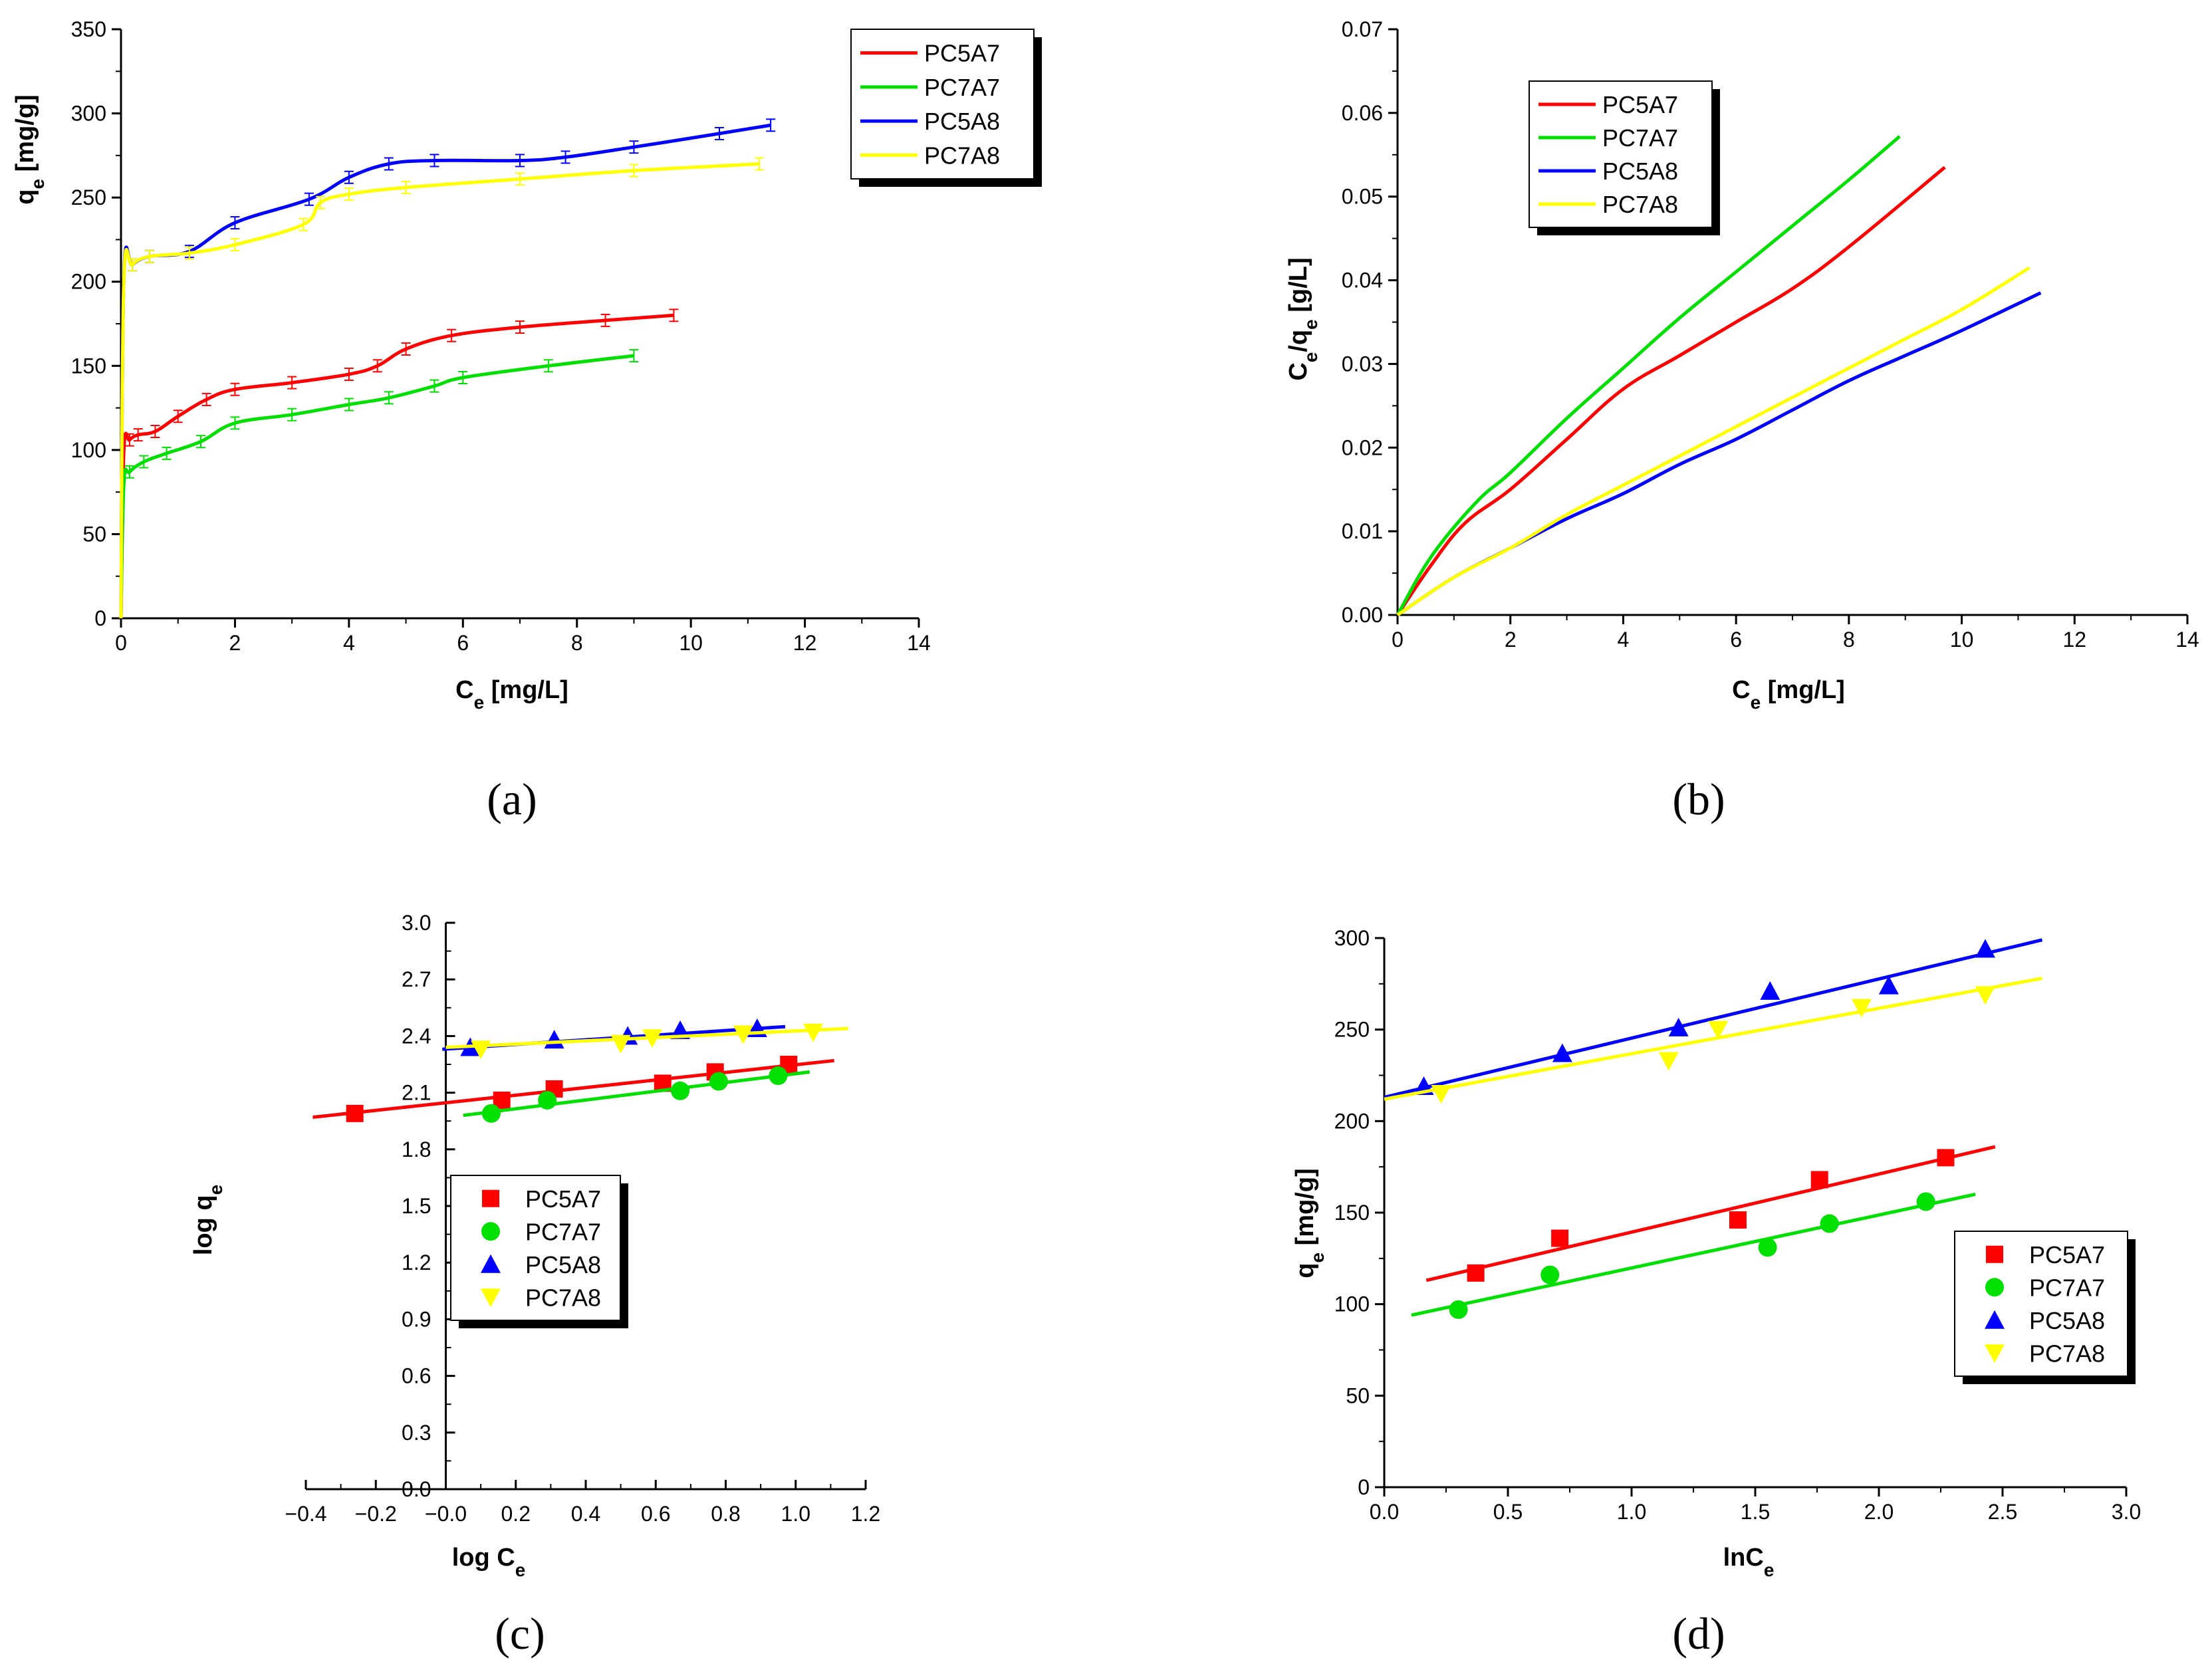 The width and height of the screenshot is (2212, 1678). What do you see at coordinates (416, 1489) in the screenshot?
I see `y-tick-label: 0.0` at bounding box center [416, 1489].